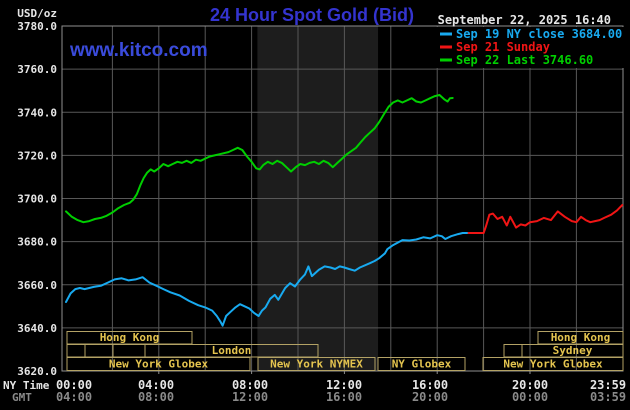 The image size is (630, 410). What do you see at coordinates (22, 397) in the screenshot?
I see `gmt-axis-label: GMT` at bounding box center [22, 397].